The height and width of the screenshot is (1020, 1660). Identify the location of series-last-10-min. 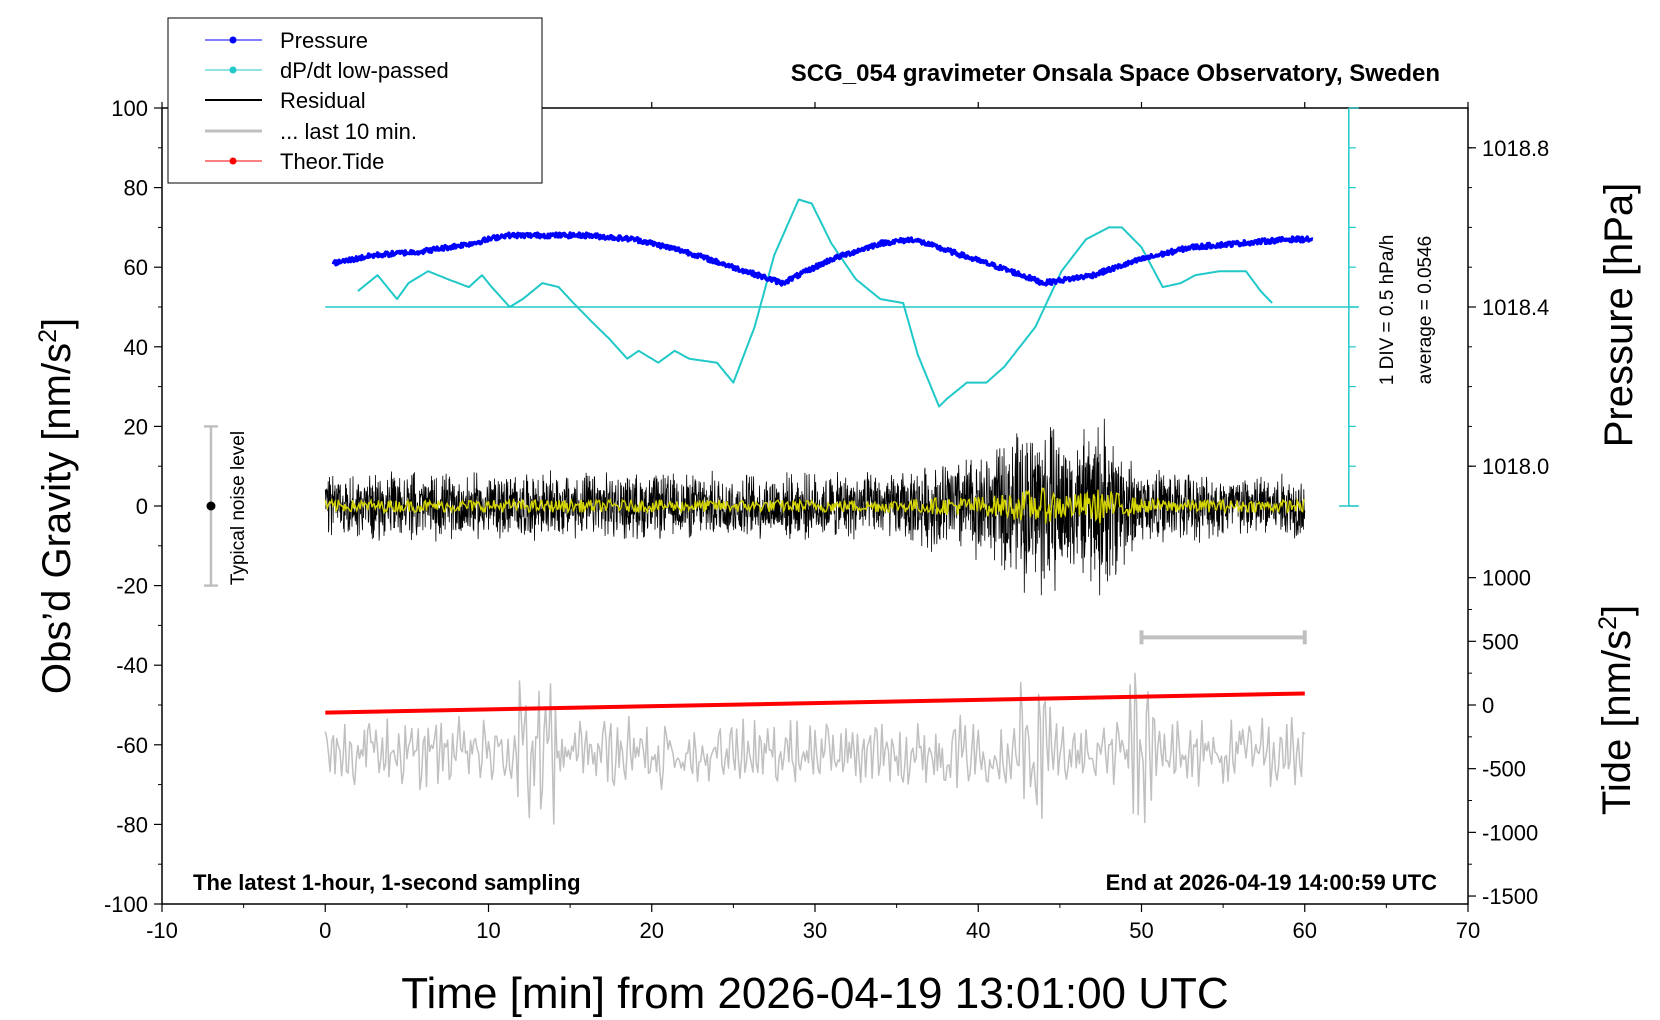
(815, 748).